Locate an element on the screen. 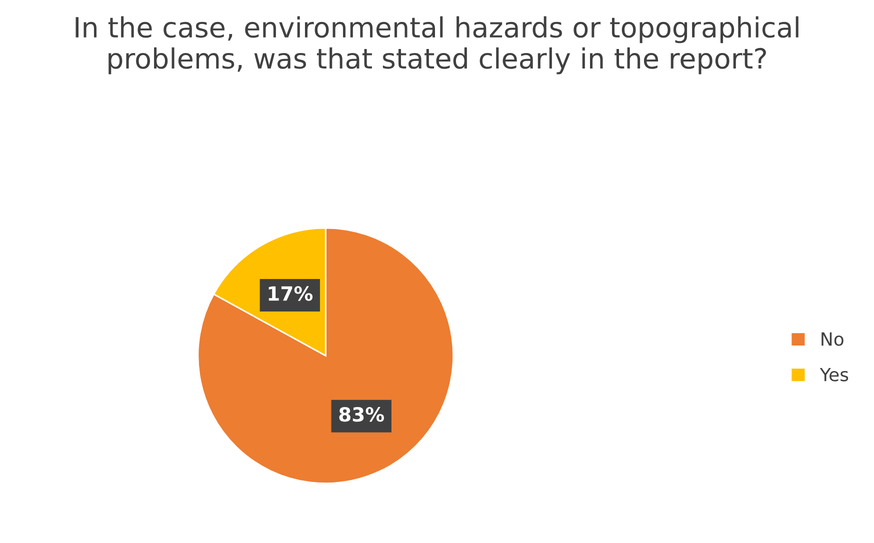 Image resolution: width=874 pixels, height=543 pixels. chart-title: In the case, environmental hazards or topographical problems, was that stated clearly in the report? is located at coordinates (437, 45).